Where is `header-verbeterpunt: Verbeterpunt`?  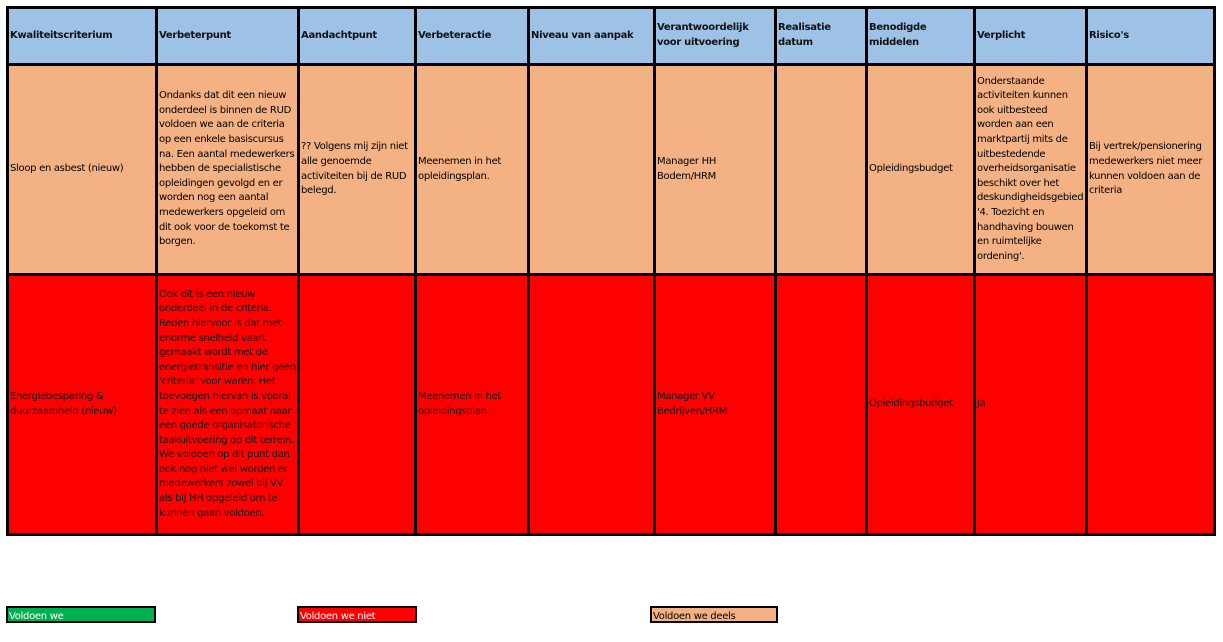 header-verbeterpunt: Verbeterpunt is located at coordinates (227, 36).